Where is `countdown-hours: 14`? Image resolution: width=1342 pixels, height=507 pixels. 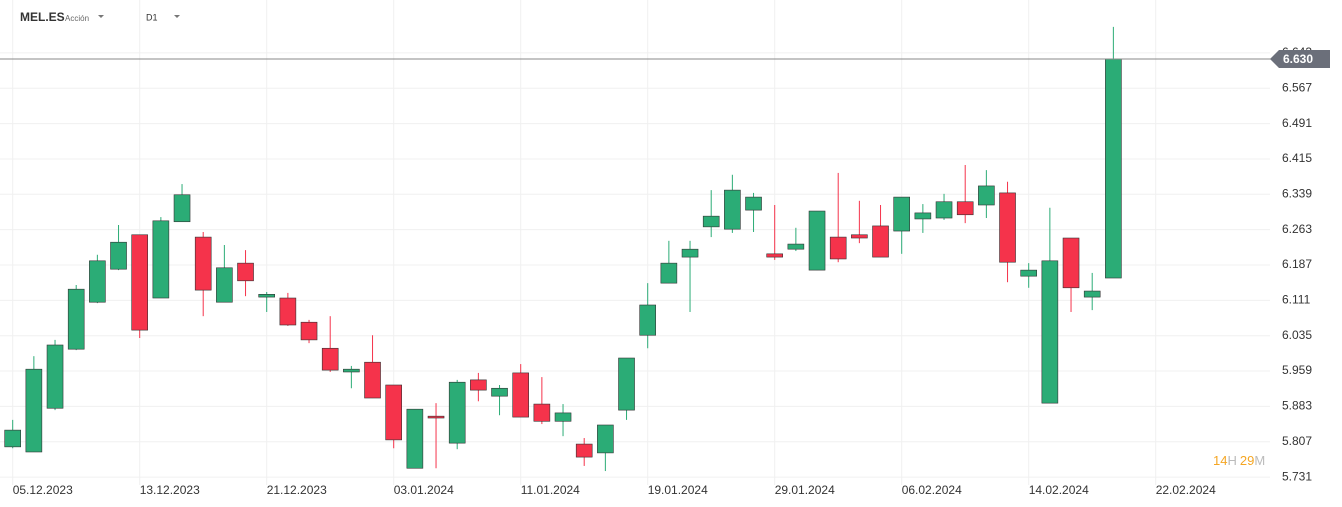
countdown-hours: 14 is located at coordinates (1220, 460).